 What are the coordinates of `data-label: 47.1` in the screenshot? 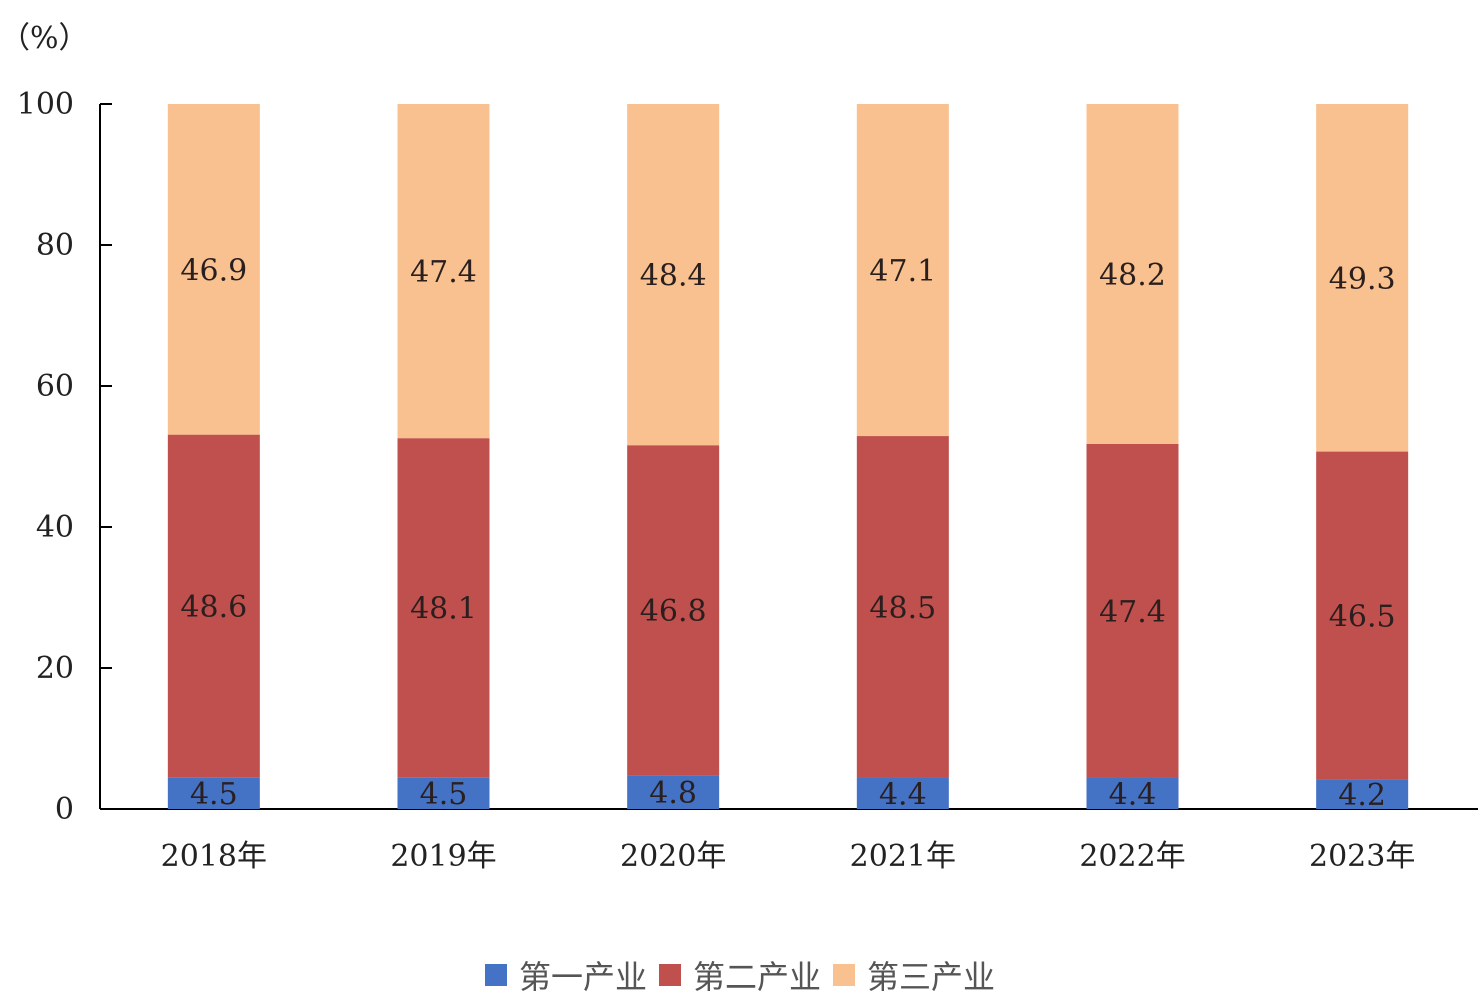 It's located at (902, 271).